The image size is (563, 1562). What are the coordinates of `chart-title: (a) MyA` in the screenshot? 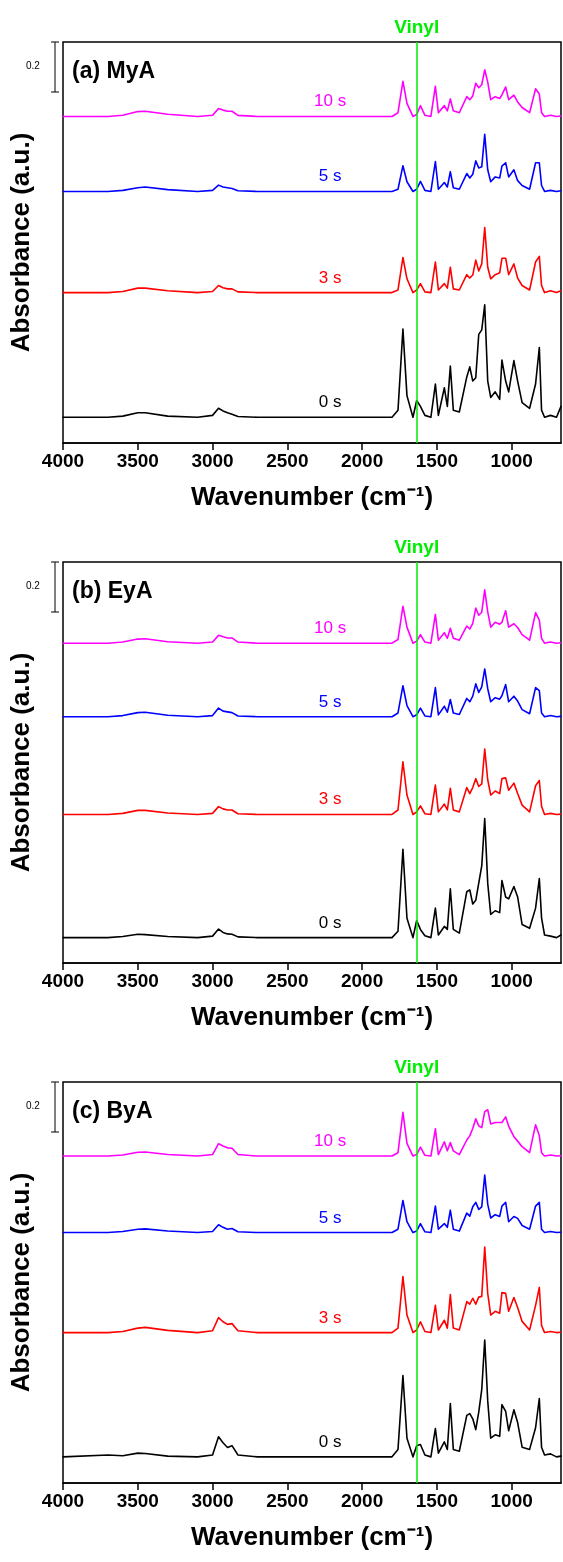 It's located at (114, 69).